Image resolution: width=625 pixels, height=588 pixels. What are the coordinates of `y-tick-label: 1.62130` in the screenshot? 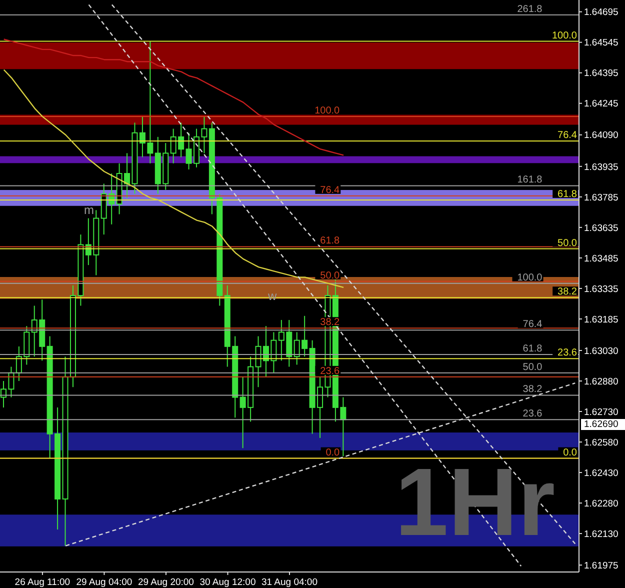 It's located at (601, 534).